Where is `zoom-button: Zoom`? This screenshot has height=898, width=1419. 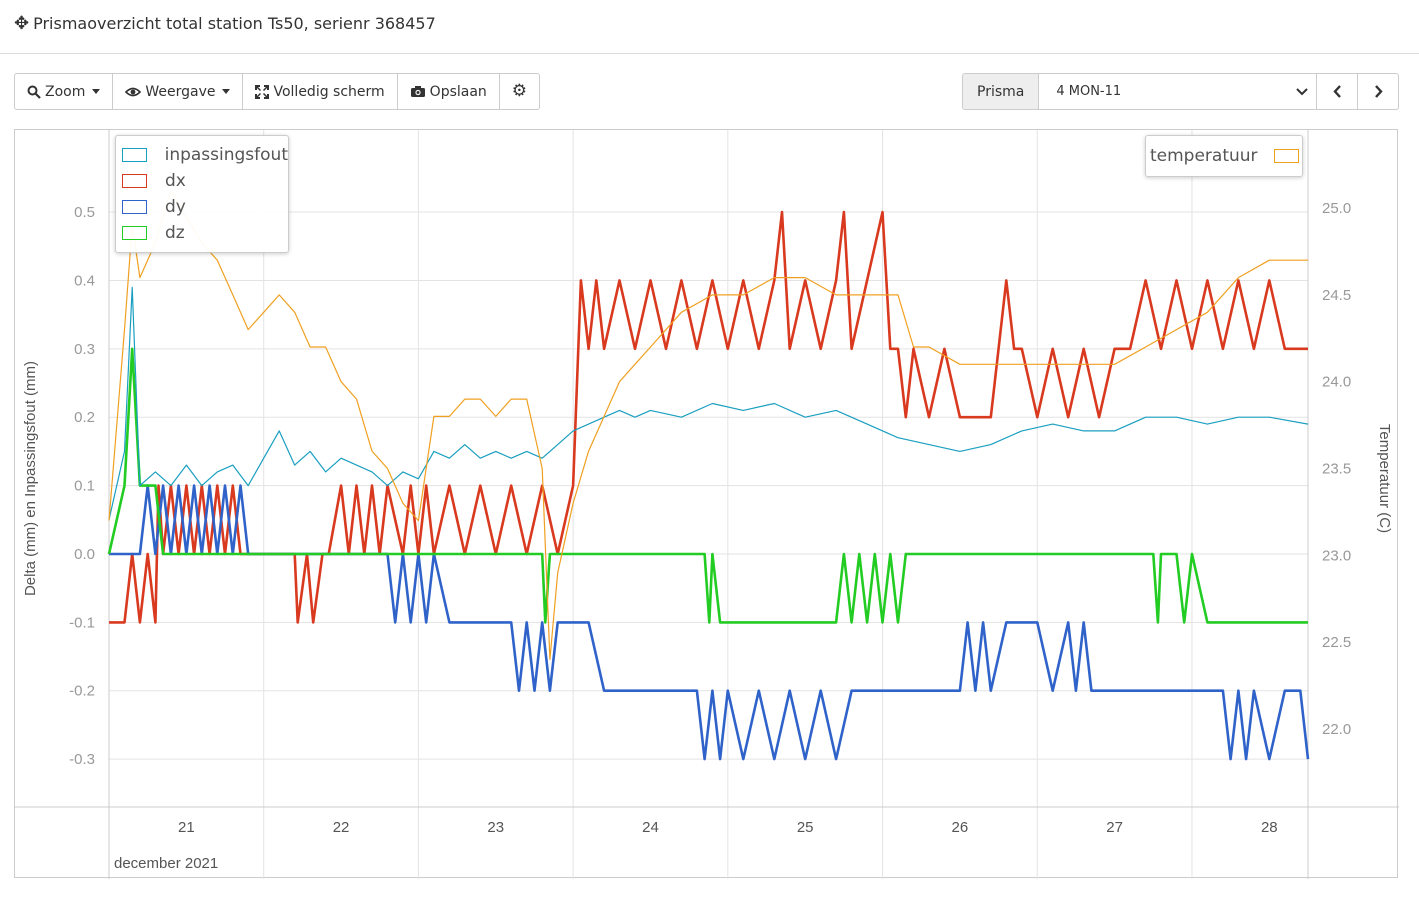
zoom-button: Zoom is located at coordinates (64, 91).